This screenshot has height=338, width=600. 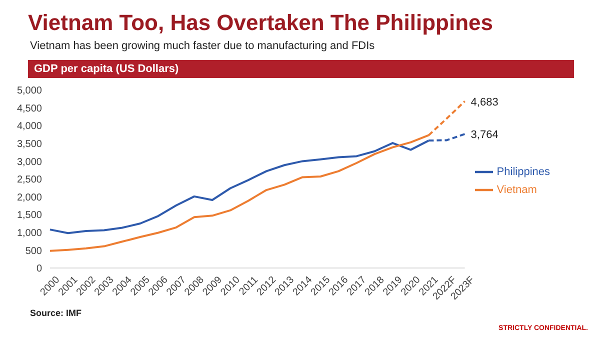 What do you see at coordinates (516, 190) in the screenshot?
I see `legend-label: Vietnam` at bounding box center [516, 190].